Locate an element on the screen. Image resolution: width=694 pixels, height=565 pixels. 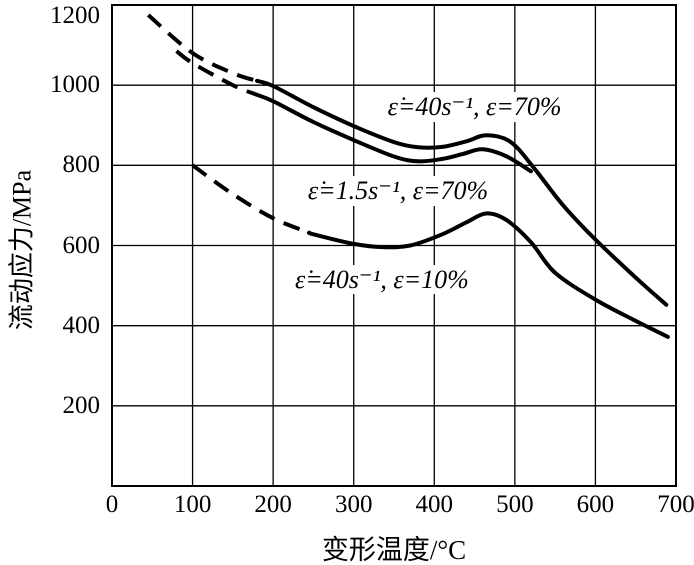
y-tick-label-800: 800 is located at coordinates (81, 165).